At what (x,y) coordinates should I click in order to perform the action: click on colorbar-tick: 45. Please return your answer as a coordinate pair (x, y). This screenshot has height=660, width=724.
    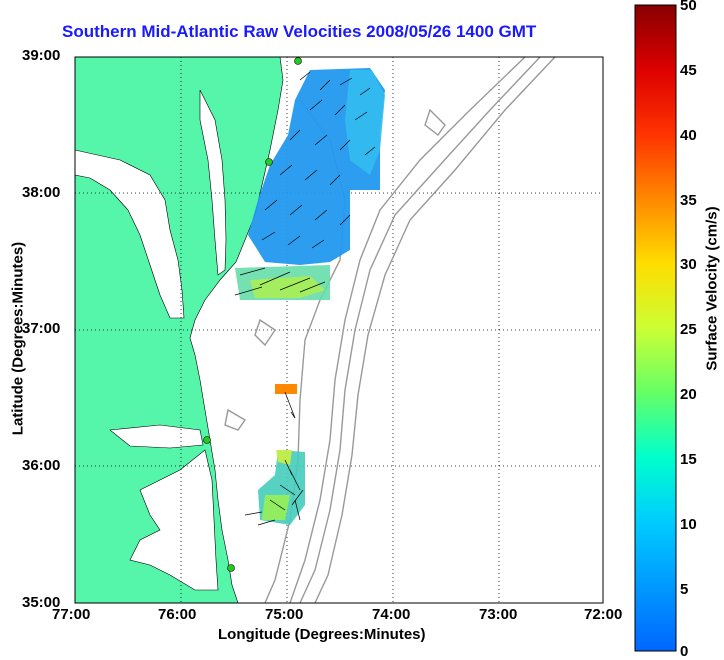
    Looking at the image, I should click on (688, 70).